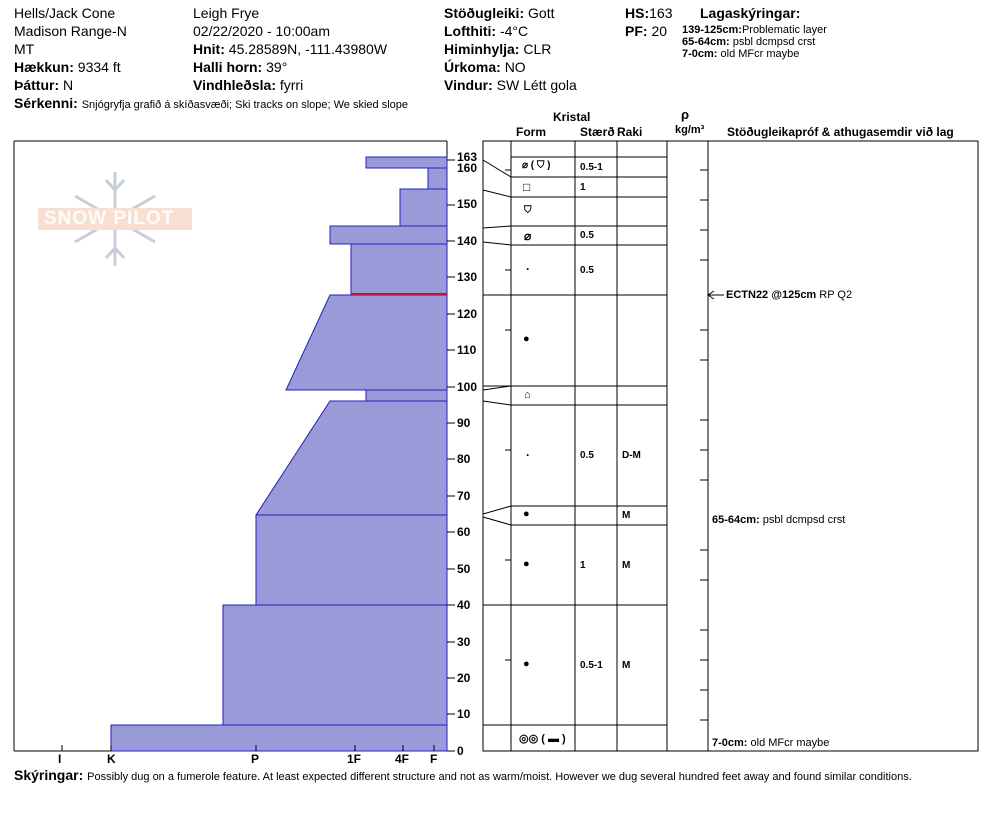 This screenshot has width=994, height=840. What do you see at coordinates (685, 114) in the screenshot?
I see `rho-header: ρ` at bounding box center [685, 114].